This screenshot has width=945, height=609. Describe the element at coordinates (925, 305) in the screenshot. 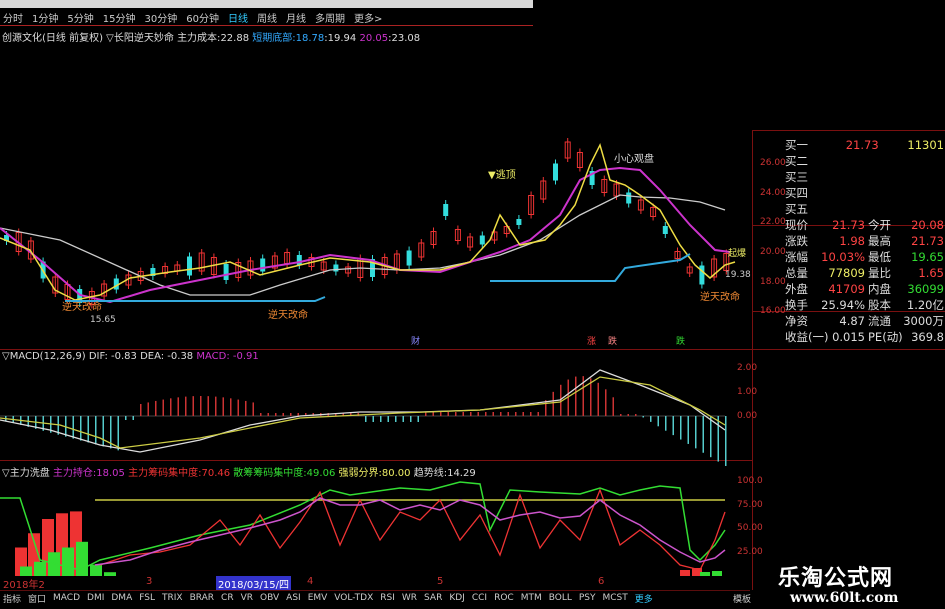

I see `quote-value: 1.20亿` at that location.